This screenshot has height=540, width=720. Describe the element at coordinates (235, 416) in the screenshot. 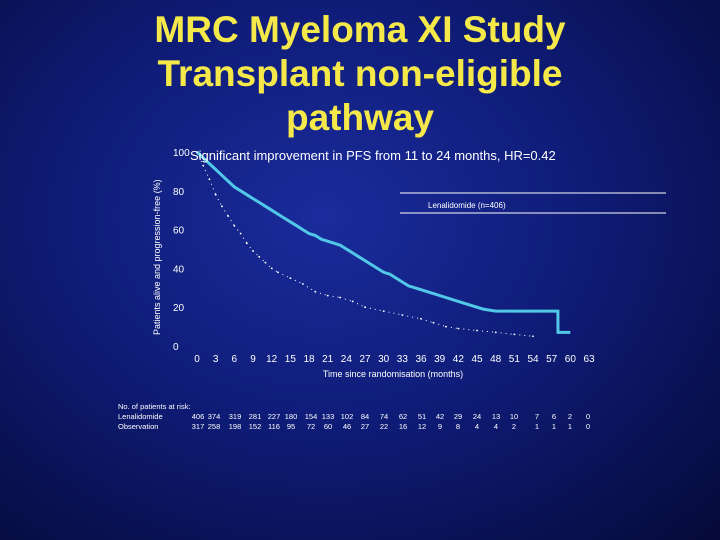

I see `risk-cell: 319` at that location.